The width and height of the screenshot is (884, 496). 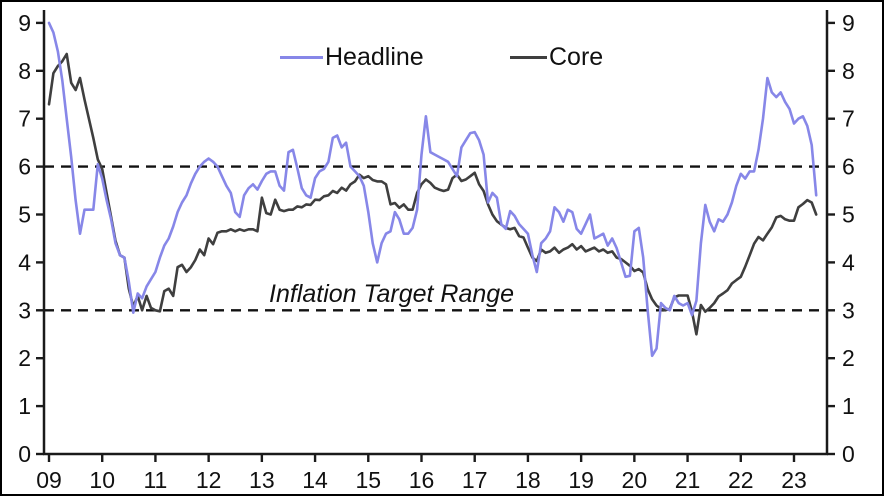 What do you see at coordinates (301, 57) in the screenshot?
I see `headline-line-swatch` at bounding box center [301, 57].